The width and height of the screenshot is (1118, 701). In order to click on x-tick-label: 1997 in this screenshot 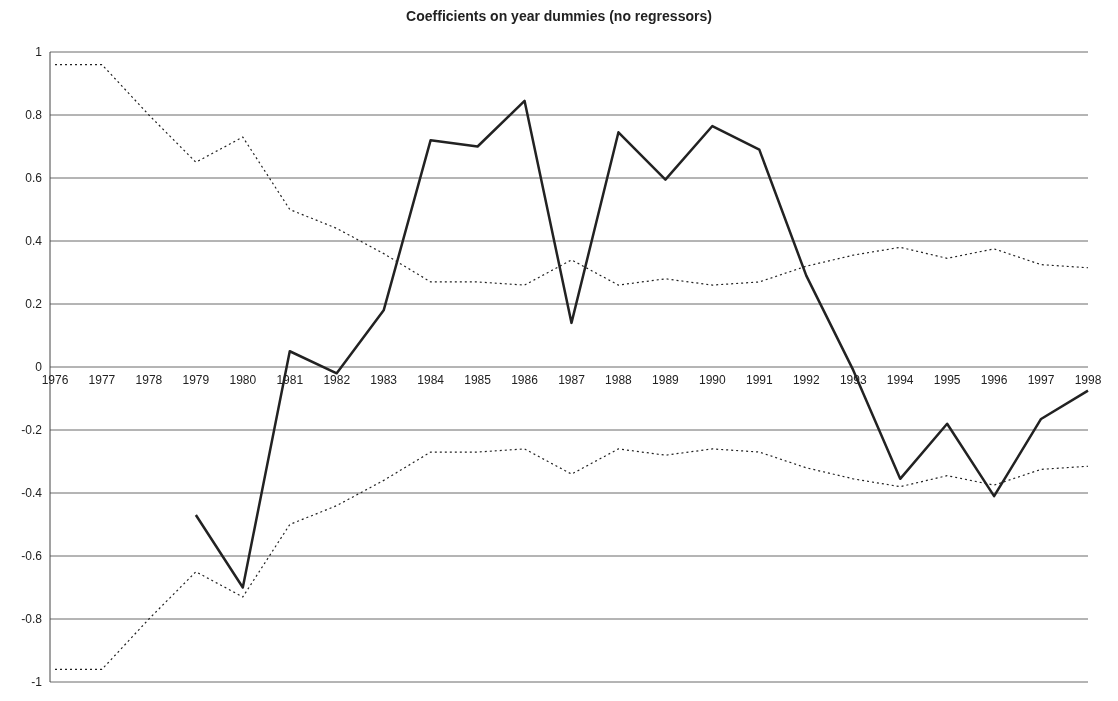, I will do `click(1041, 380)`.